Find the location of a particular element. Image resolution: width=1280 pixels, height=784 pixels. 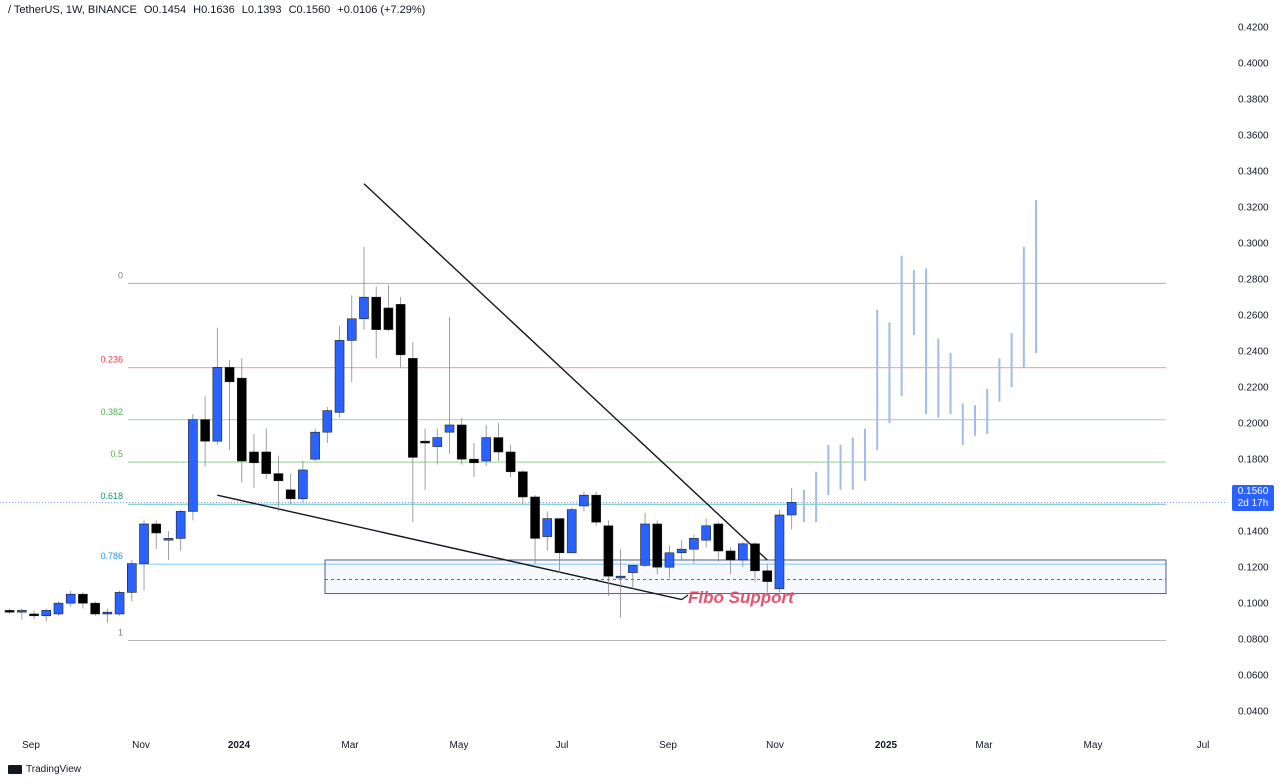

trendline-lower is located at coordinates (449, 547).